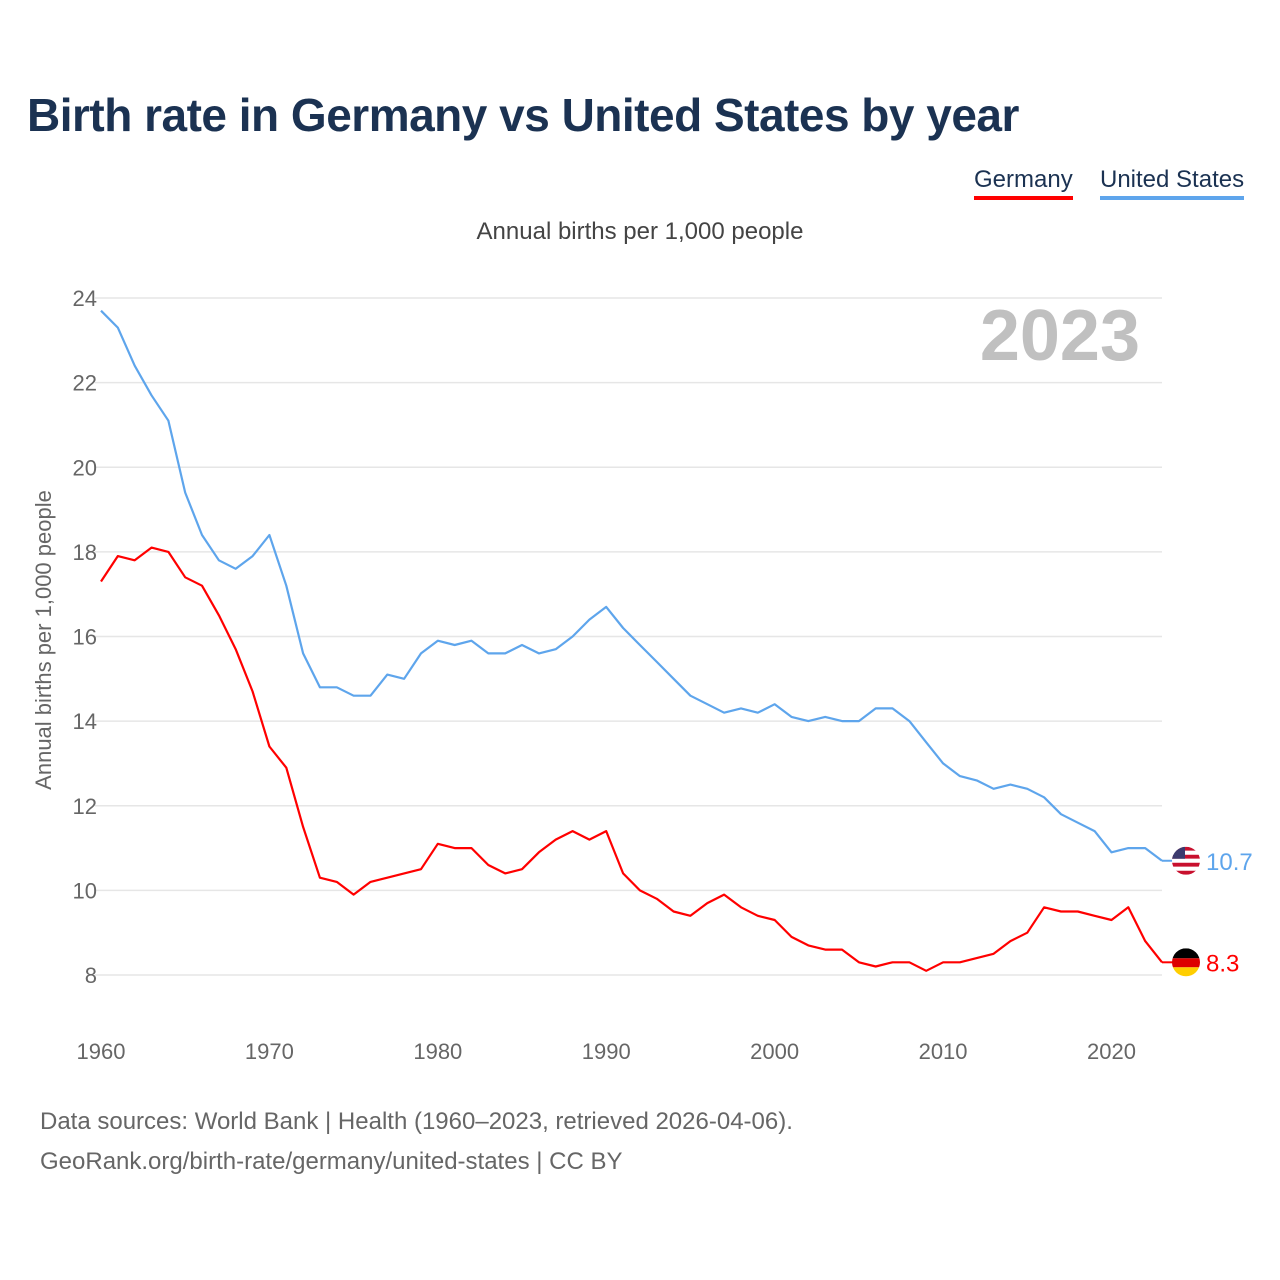 This screenshot has width=1280, height=1280. I want to click on us-flag-icon, so click(1186, 860).